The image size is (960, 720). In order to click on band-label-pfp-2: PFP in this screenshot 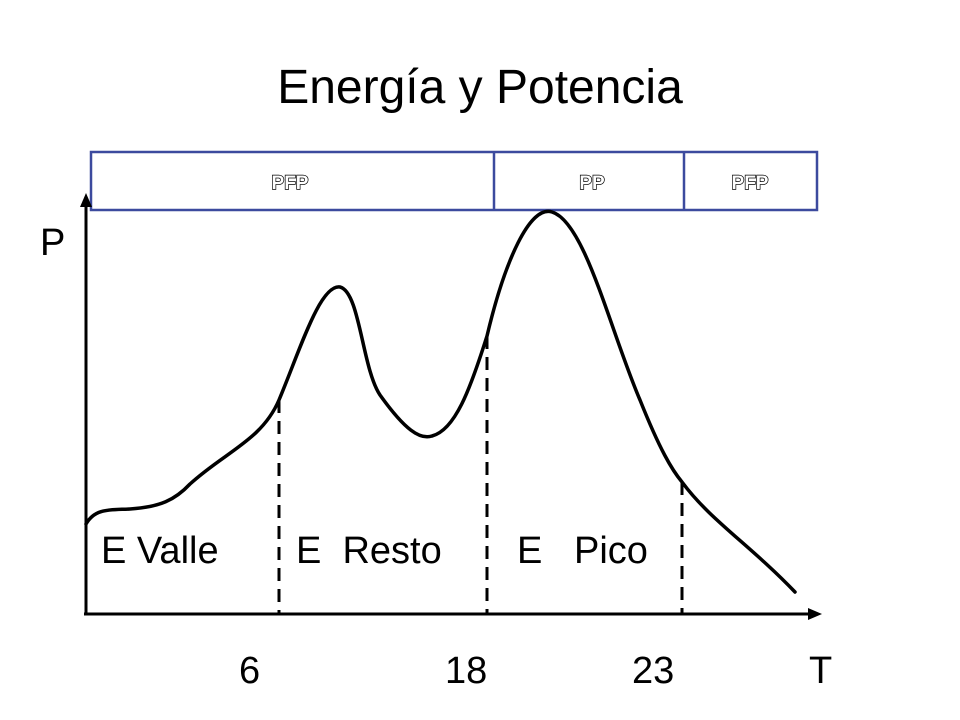, I will do `click(750, 183)`.